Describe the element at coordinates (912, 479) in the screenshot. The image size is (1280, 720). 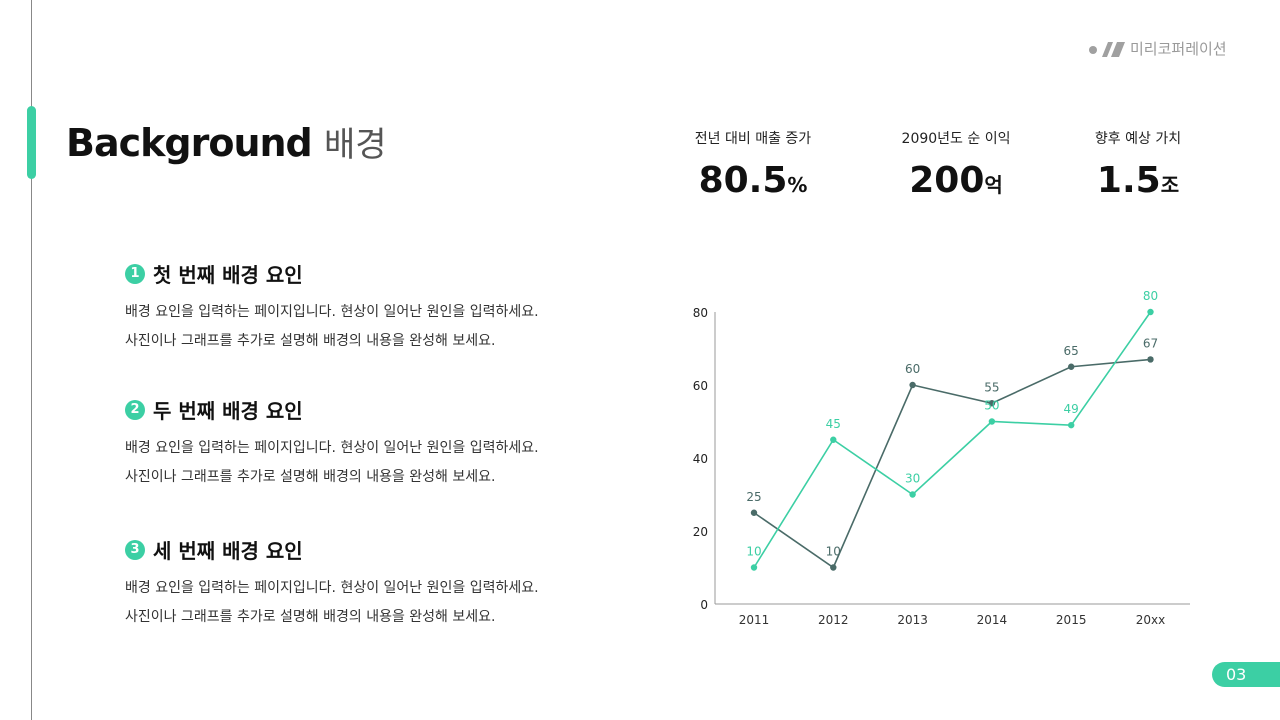
I see `data-label: 30` at that location.